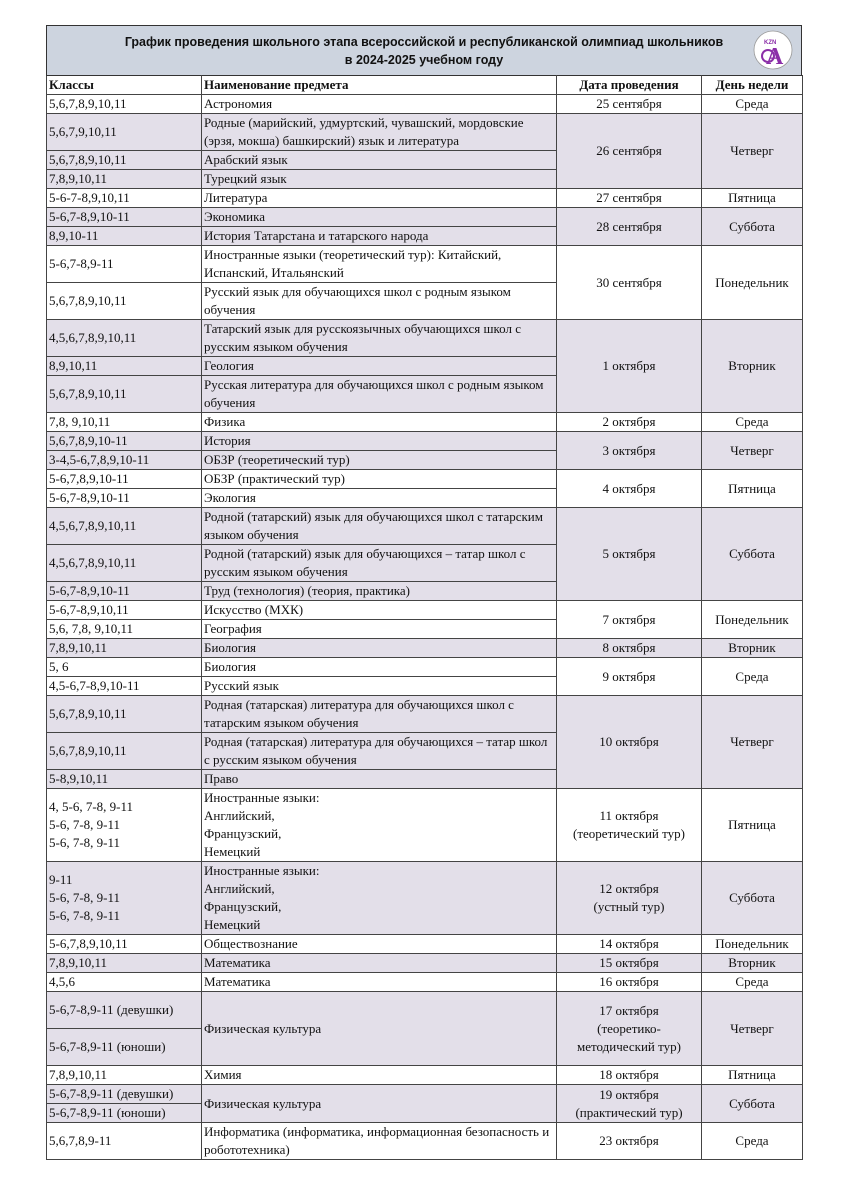  Describe the element at coordinates (124, 610) in the screenshot. I see `classes-cell: 5-6,7-8,9,10,11` at that location.